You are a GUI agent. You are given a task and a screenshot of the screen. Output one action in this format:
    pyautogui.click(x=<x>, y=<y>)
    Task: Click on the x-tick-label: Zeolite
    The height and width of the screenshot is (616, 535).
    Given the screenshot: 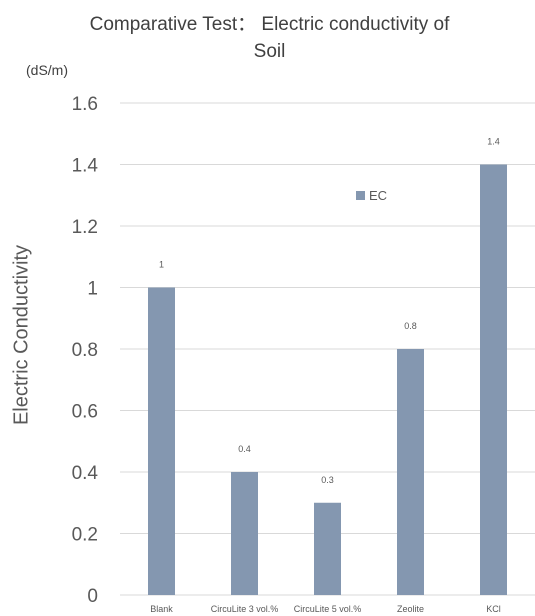 What is the action you would take?
    pyautogui.click(x=410, y=609)
    